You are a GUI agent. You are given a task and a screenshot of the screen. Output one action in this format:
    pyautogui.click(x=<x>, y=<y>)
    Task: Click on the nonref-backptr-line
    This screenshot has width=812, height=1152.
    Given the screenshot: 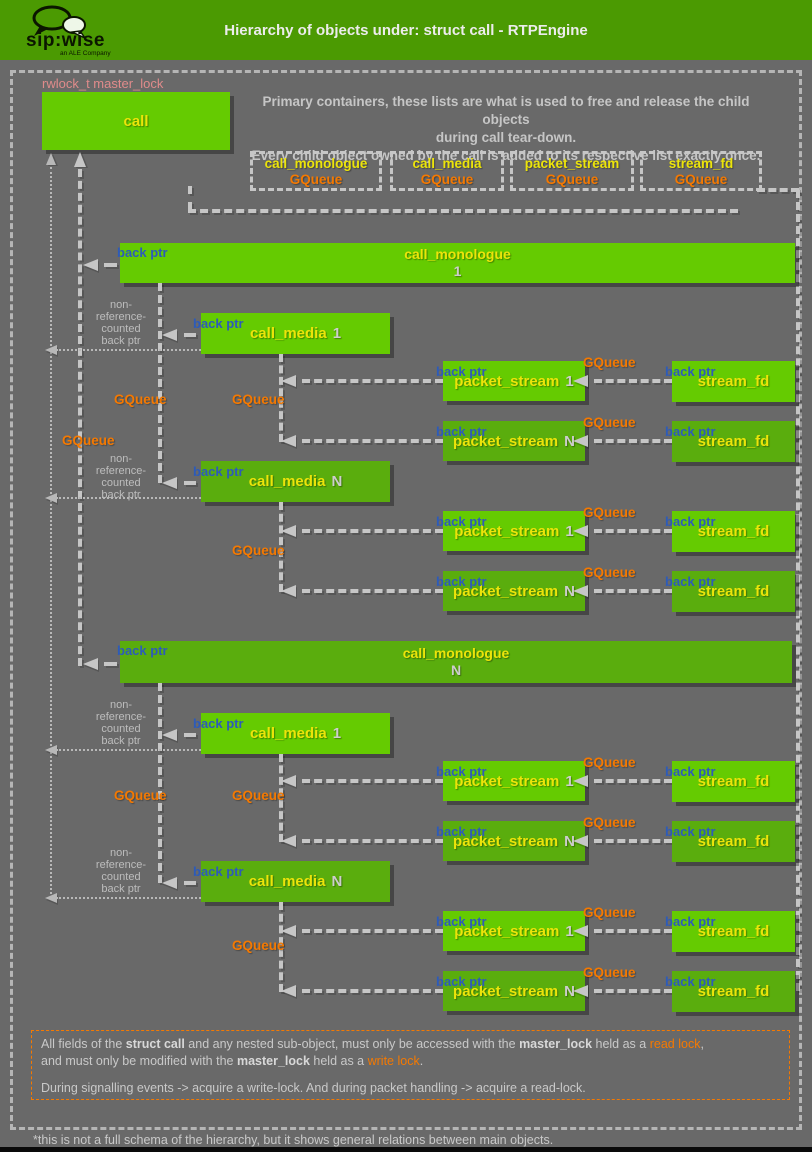 What is the action you would take?
    pyautogui.click(x=51, y=532)
    